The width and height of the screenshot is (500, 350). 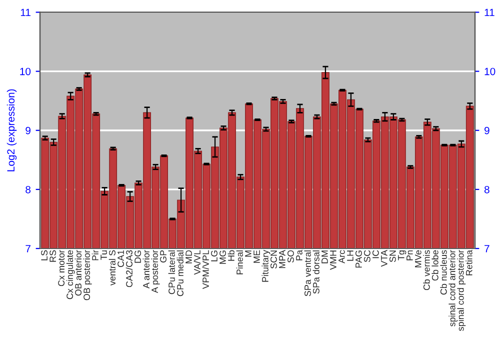 What do you see at coordinates (95, 255) in the screenshot?
I see `x-tick-label: Pir` at bounding box center [95, 255].